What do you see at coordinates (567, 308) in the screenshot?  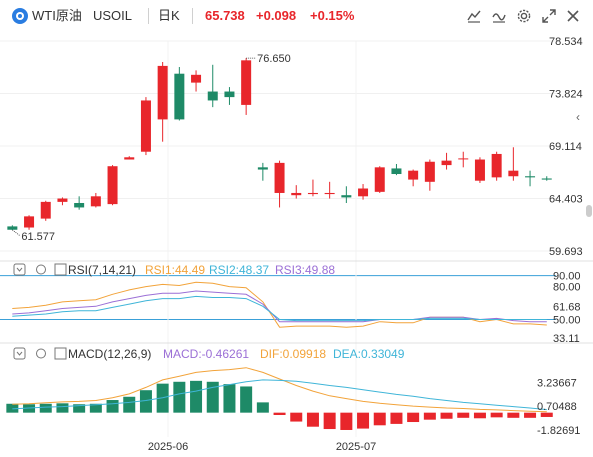 I see `rsi-tick-label: 61.68` at bounding box center [567, 308].